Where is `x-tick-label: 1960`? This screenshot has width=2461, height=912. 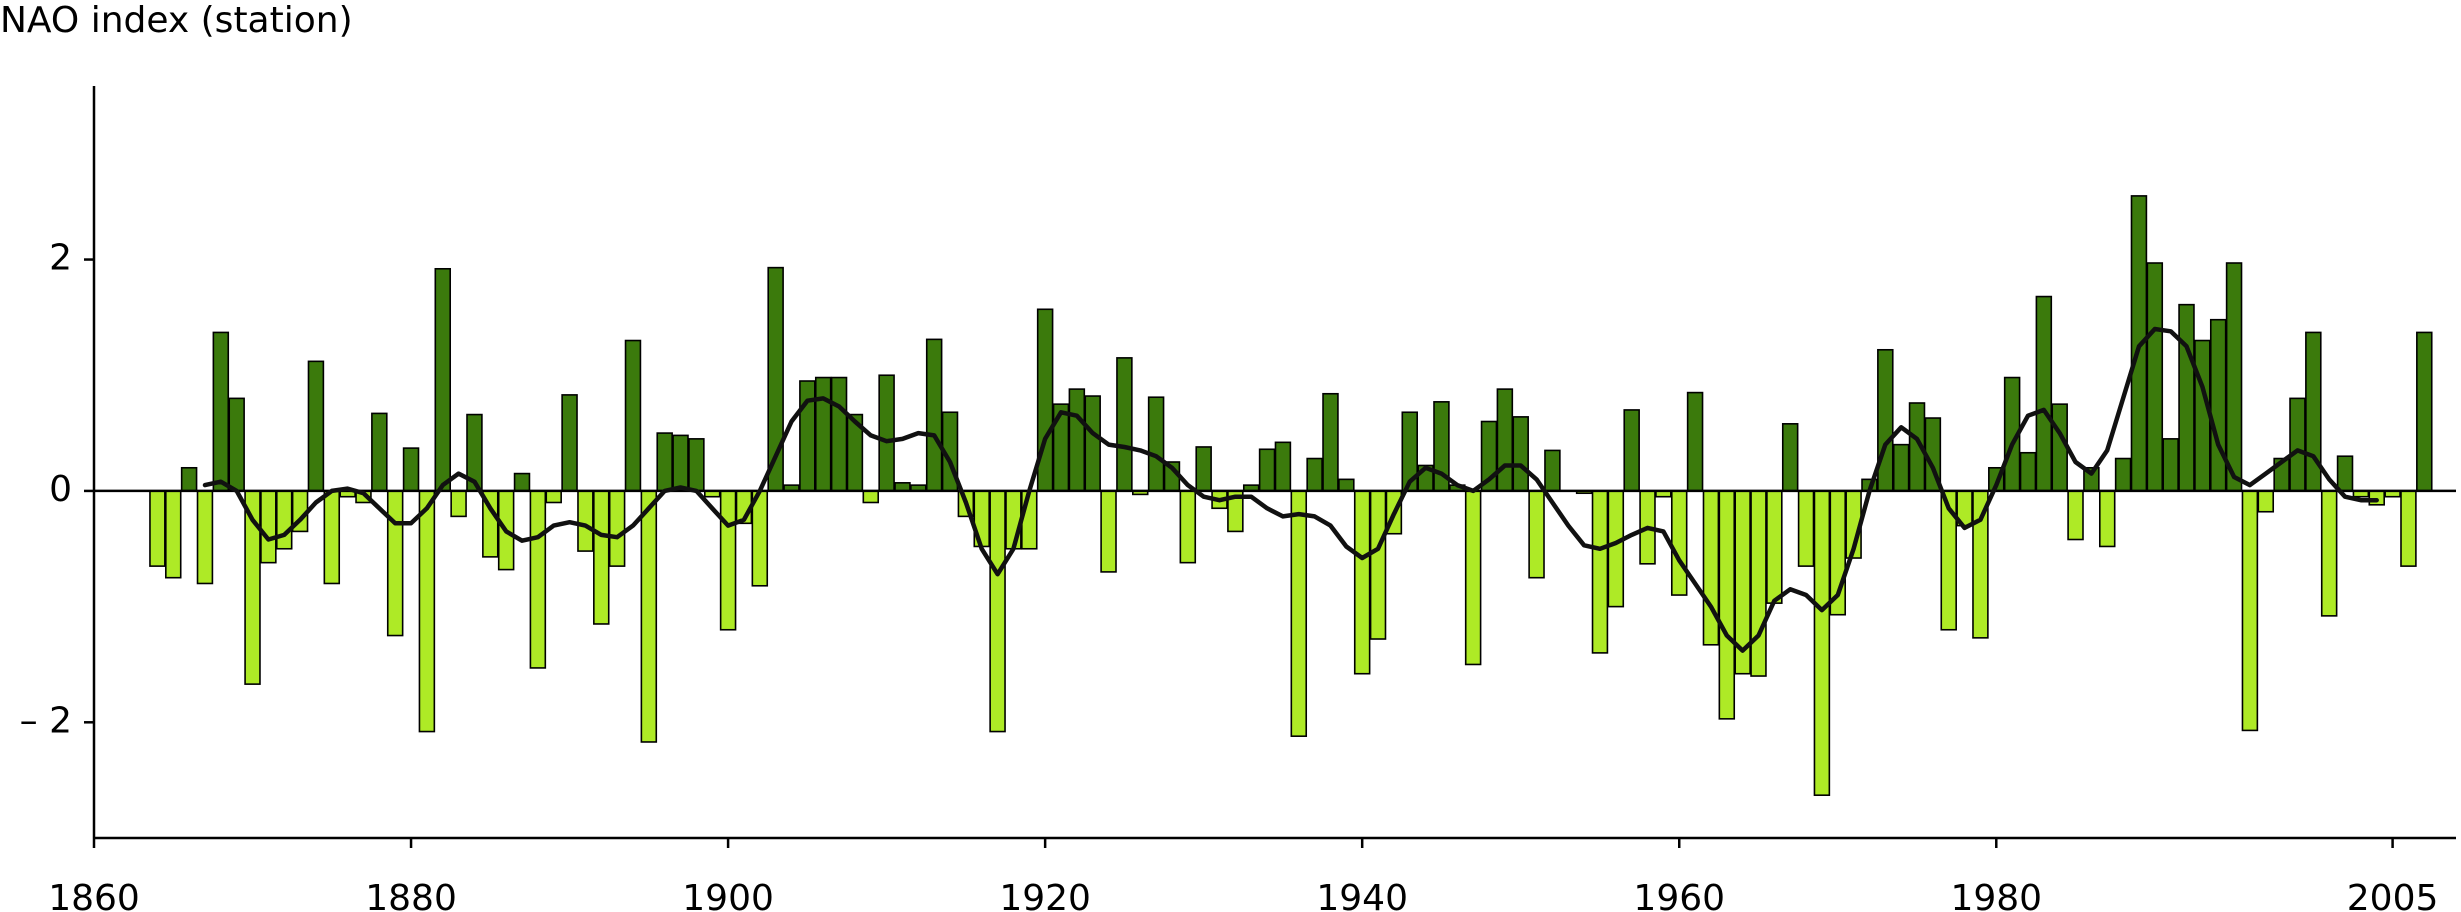
x-tick-label: 1960 is located at coordinates (1679, 895).